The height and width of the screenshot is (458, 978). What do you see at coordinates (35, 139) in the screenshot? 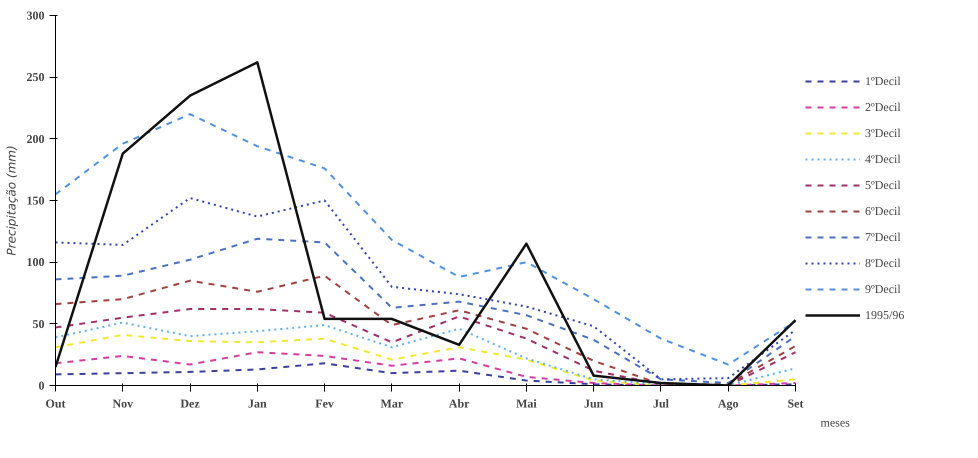
I see `y-tick-label: 200` at bounding box center [35, 139].